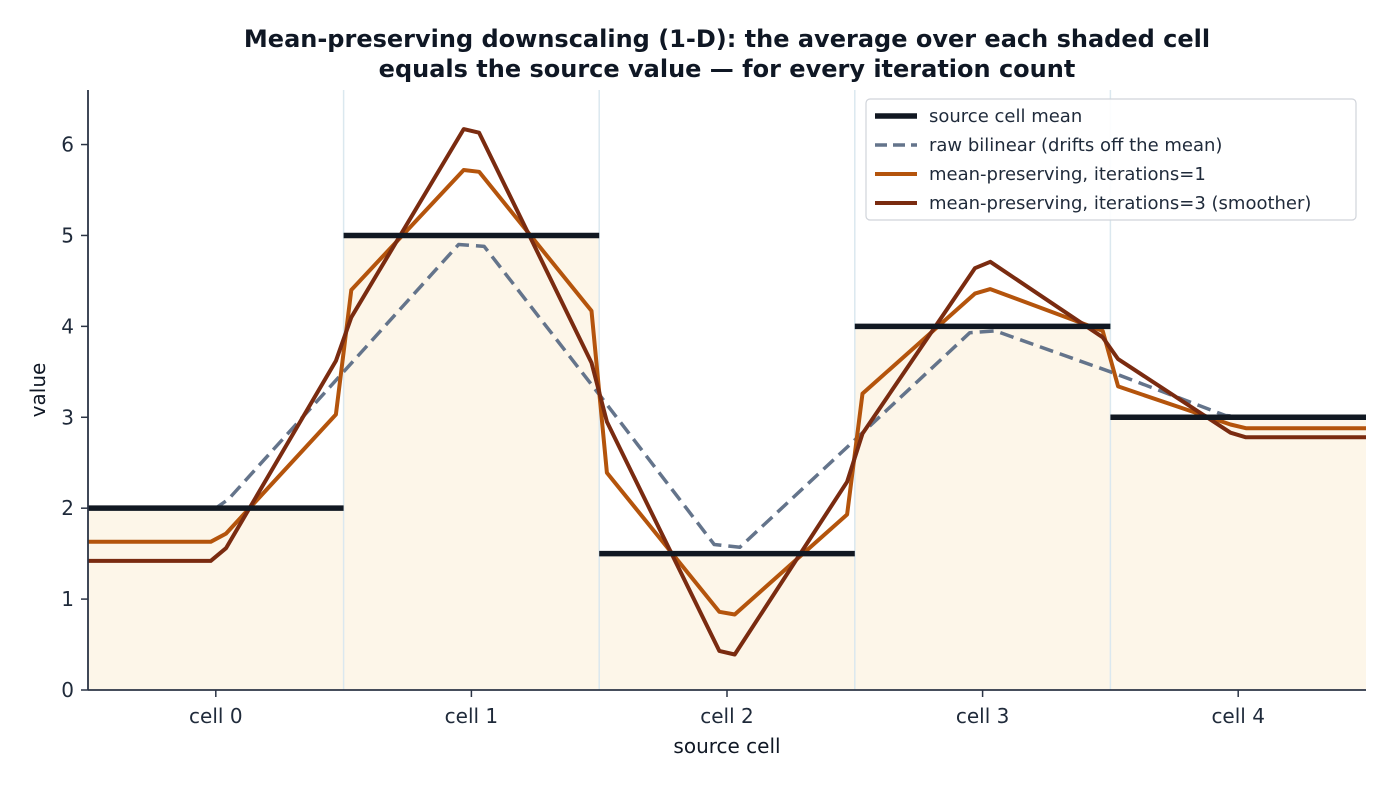  Describe the element at coordinates (983, 716) in the screenshot. I see `x-tick-label-3: cell 3` at that location.